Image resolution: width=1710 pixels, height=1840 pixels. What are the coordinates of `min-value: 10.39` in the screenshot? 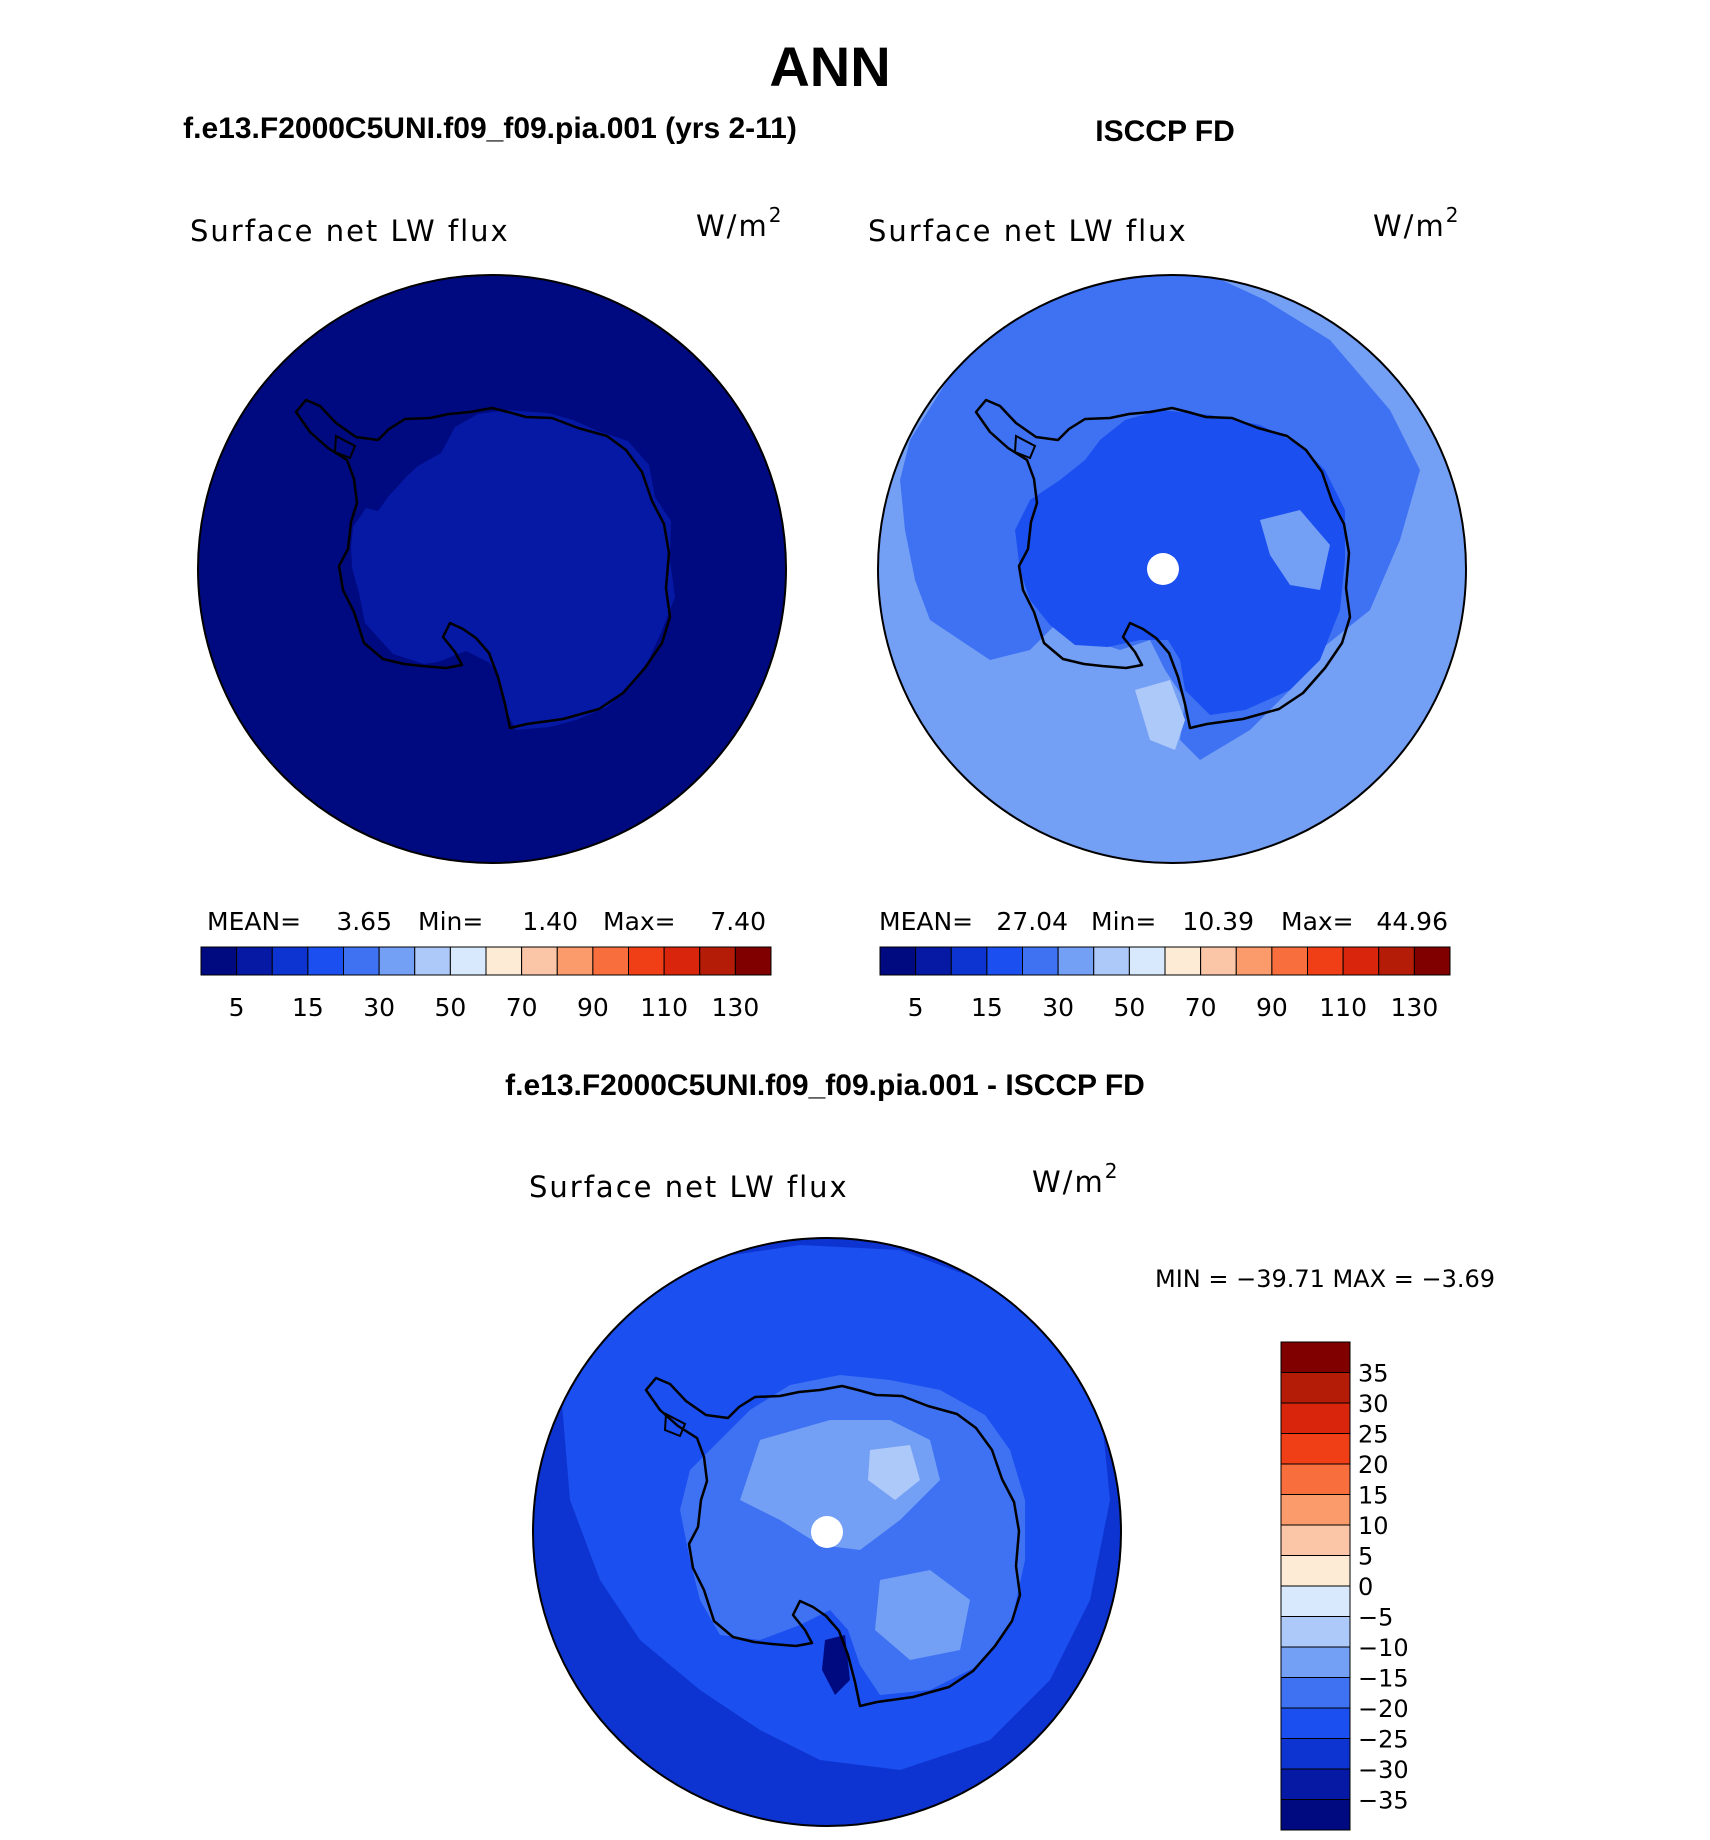 It's located at (1218, 921).